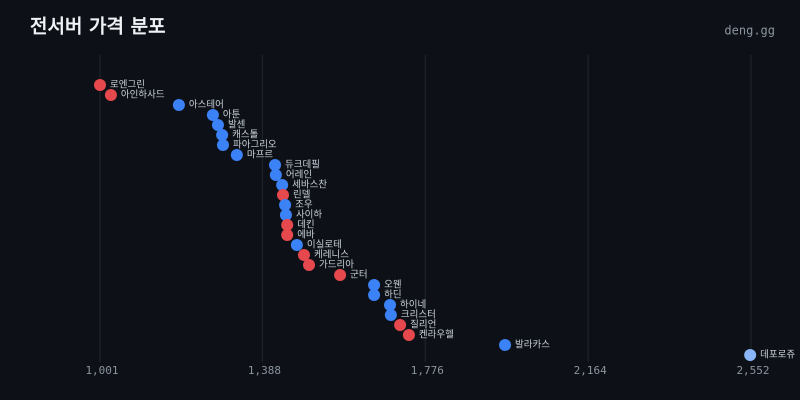  I want to click on point-label: 로엔그린, so click(127, 85).